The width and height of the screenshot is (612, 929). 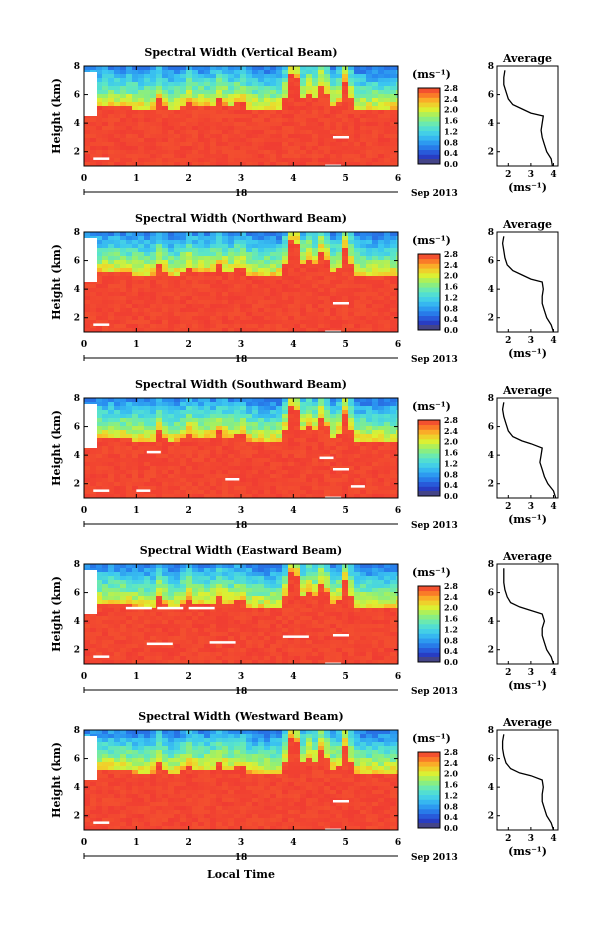 What do you see at coordinates (77, 96) in the screenshot?
I see `y-tick-label: 6` at bounding box center [77, 96].